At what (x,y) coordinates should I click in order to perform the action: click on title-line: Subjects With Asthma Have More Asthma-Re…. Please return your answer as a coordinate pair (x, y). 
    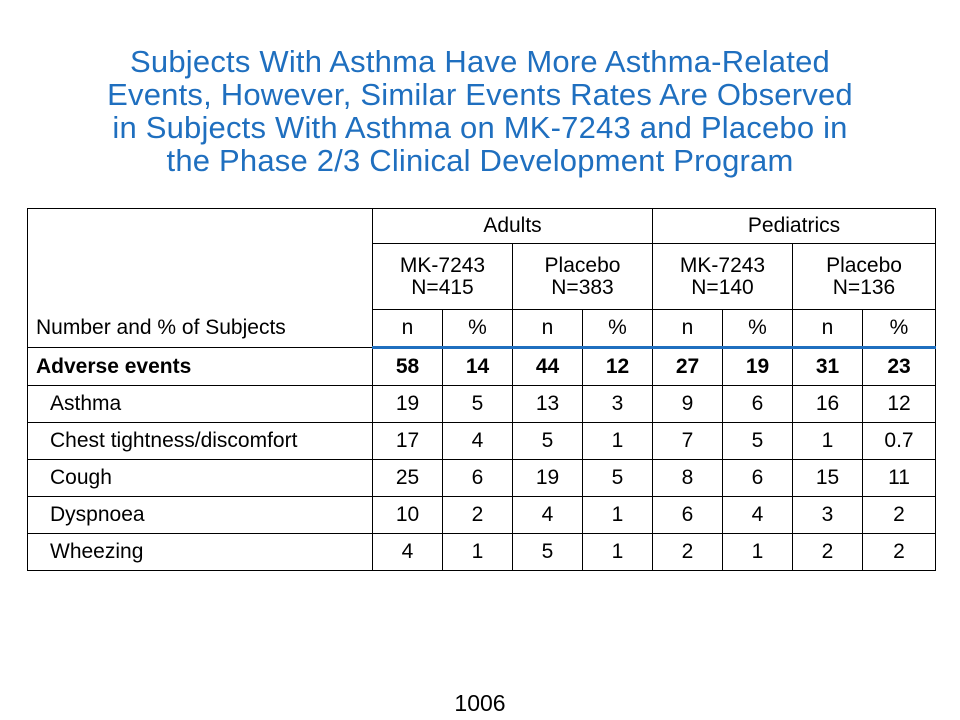
    Looking at the image, I should click on (480, 61).